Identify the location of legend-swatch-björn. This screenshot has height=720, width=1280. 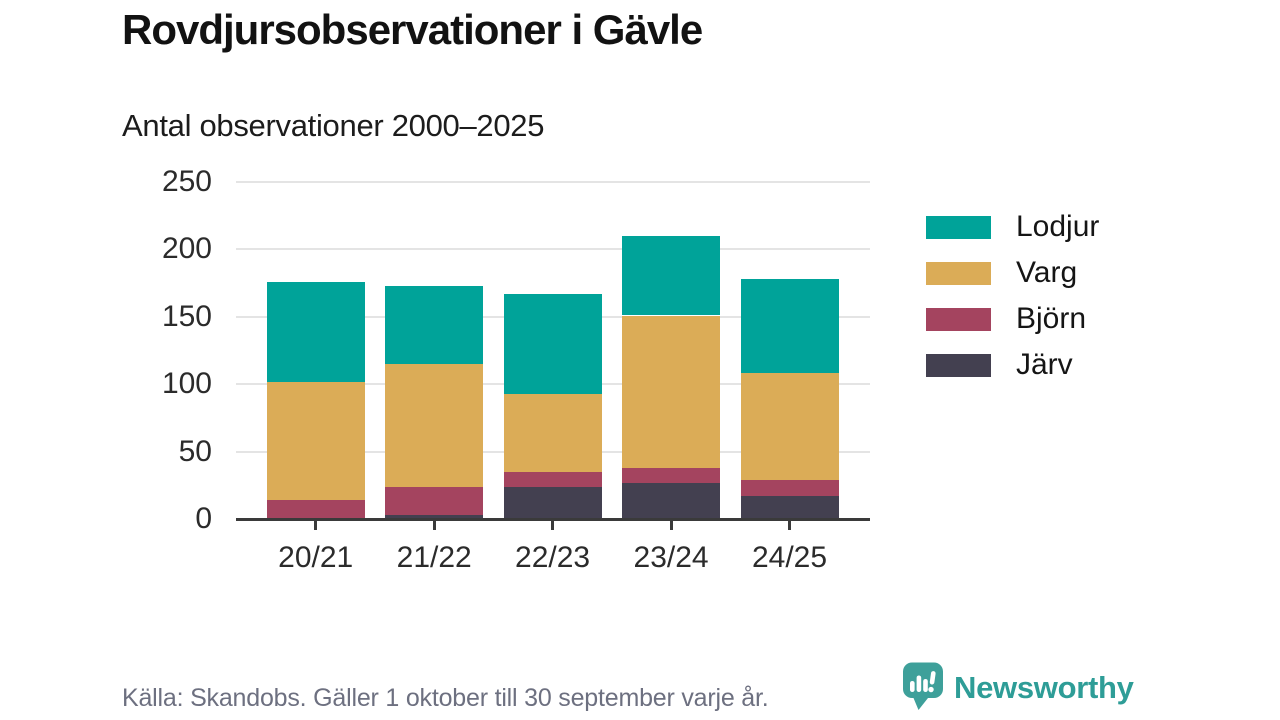
(958, 319).